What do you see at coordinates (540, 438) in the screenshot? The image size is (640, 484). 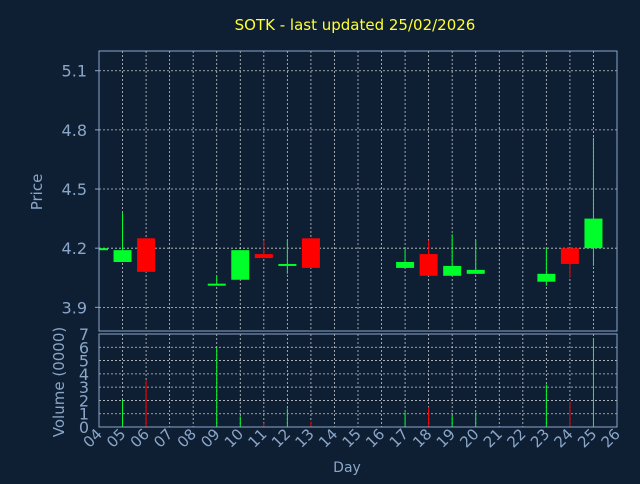 I see `x-tick-label: 23` at bounding box center [540, 438].